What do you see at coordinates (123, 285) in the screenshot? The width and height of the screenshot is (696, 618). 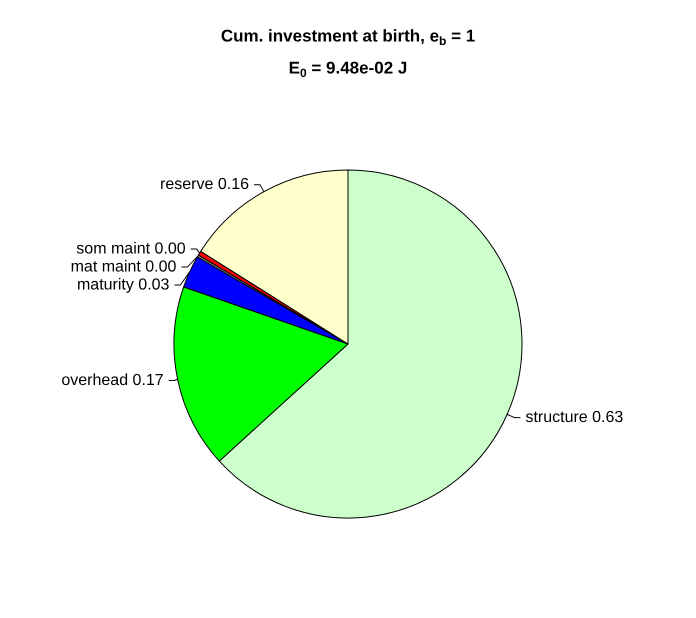 I see `slice-label: maturity 0.03` at bounding box center [123, 285].